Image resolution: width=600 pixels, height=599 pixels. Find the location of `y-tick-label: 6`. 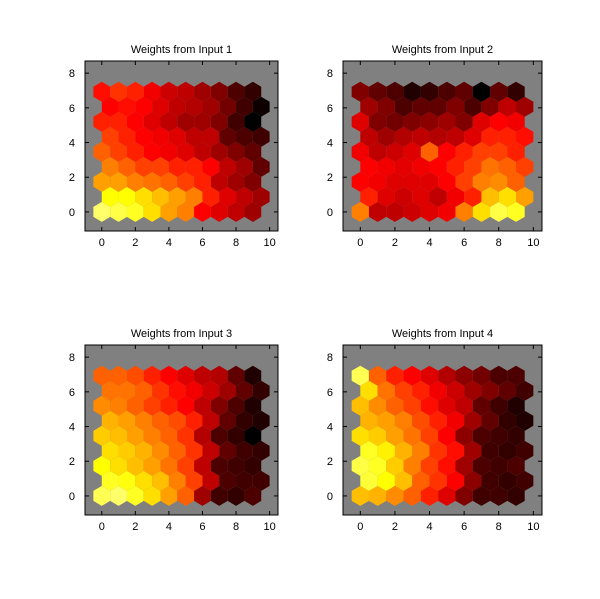

y-tick-label: 6 is located at coordinates (72, 109).